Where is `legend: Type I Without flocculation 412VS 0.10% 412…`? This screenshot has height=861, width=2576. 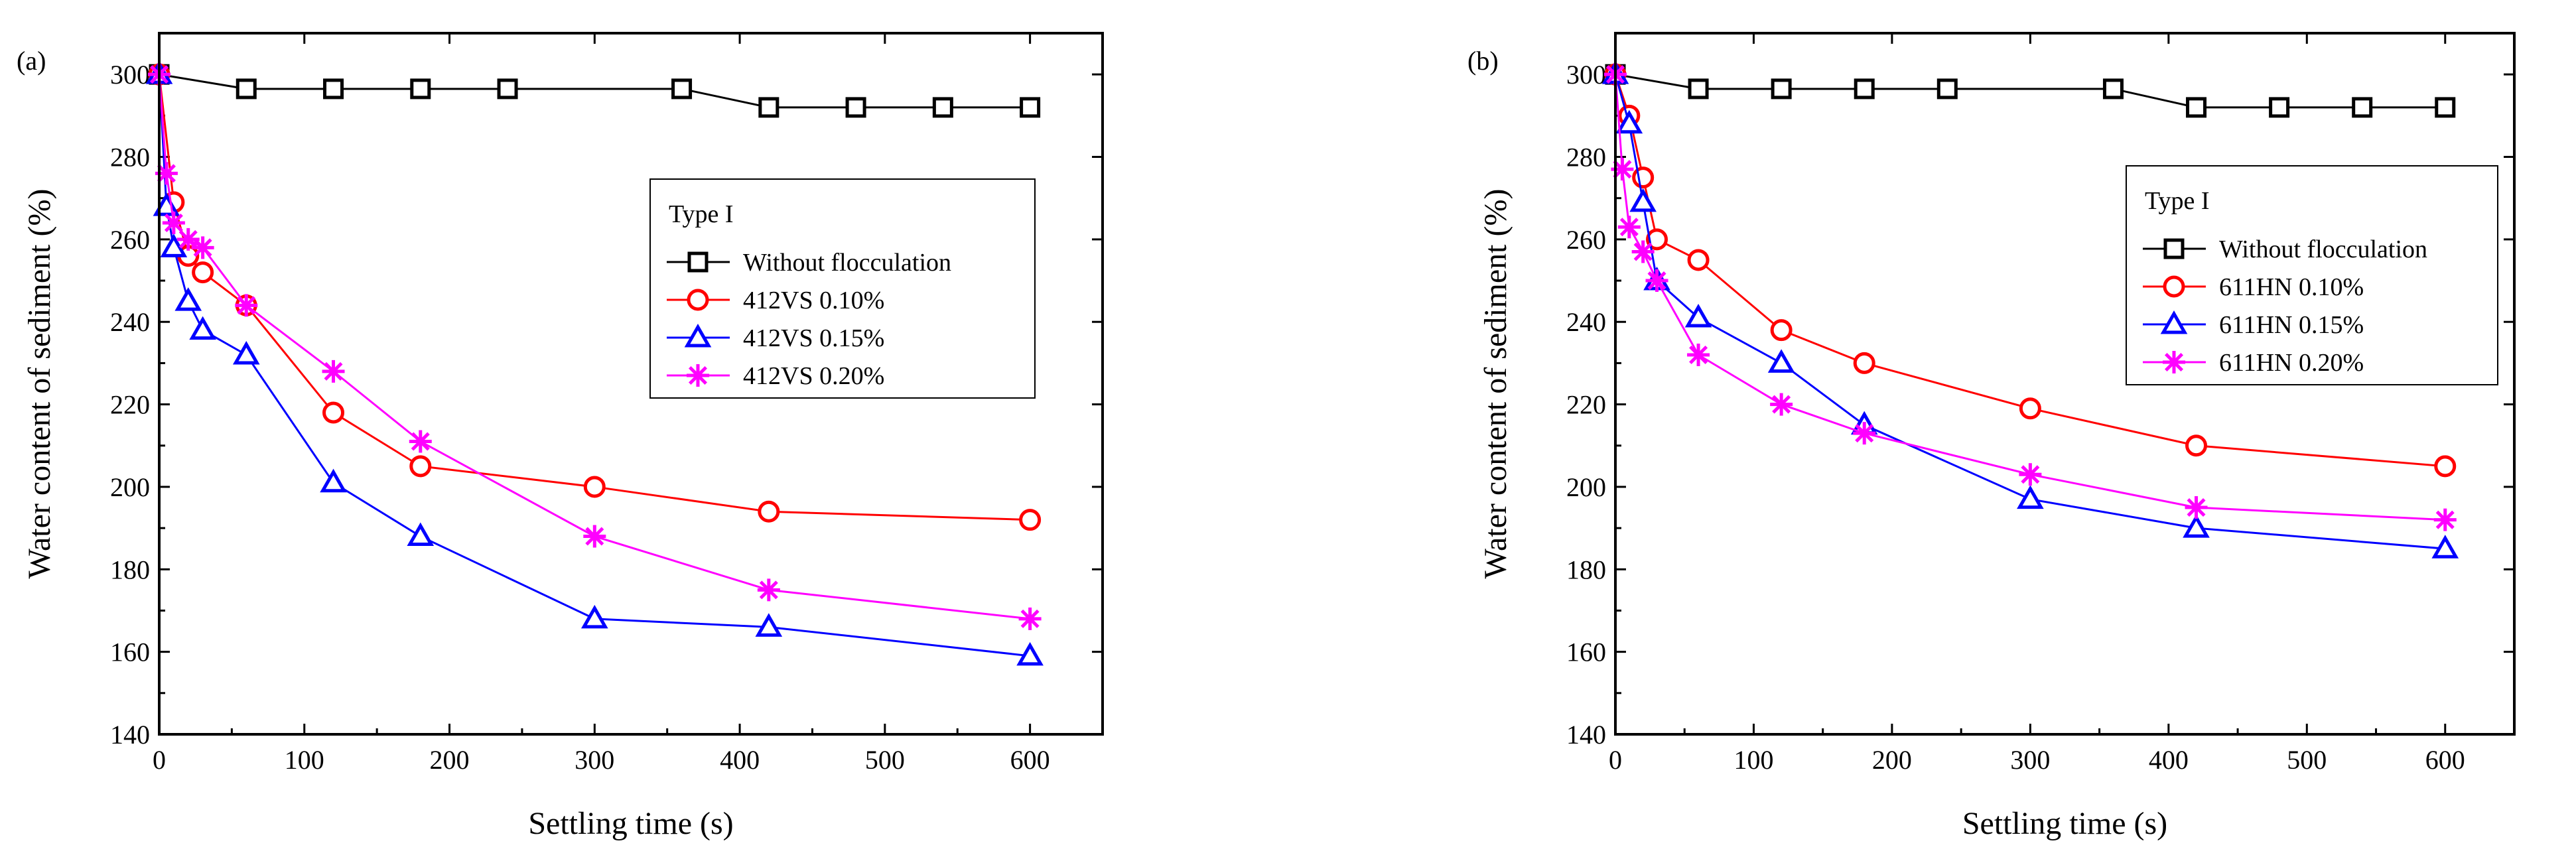
legend: Type I Without flocculation 412VS 0.10% 412… is located at coordinates (843, 288).